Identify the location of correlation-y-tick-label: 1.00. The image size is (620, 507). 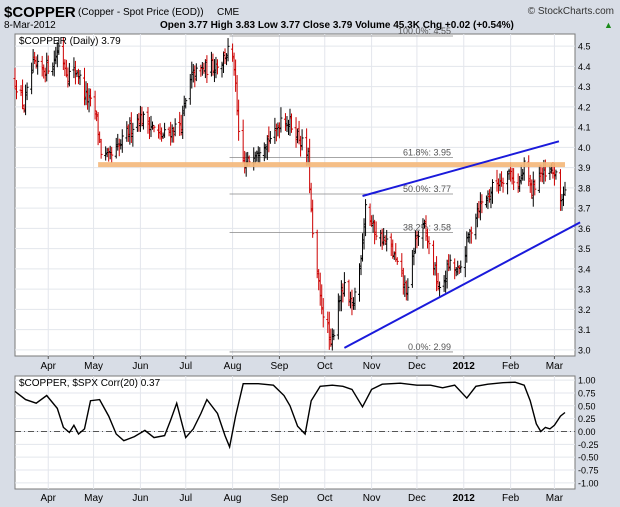
(587, 381).